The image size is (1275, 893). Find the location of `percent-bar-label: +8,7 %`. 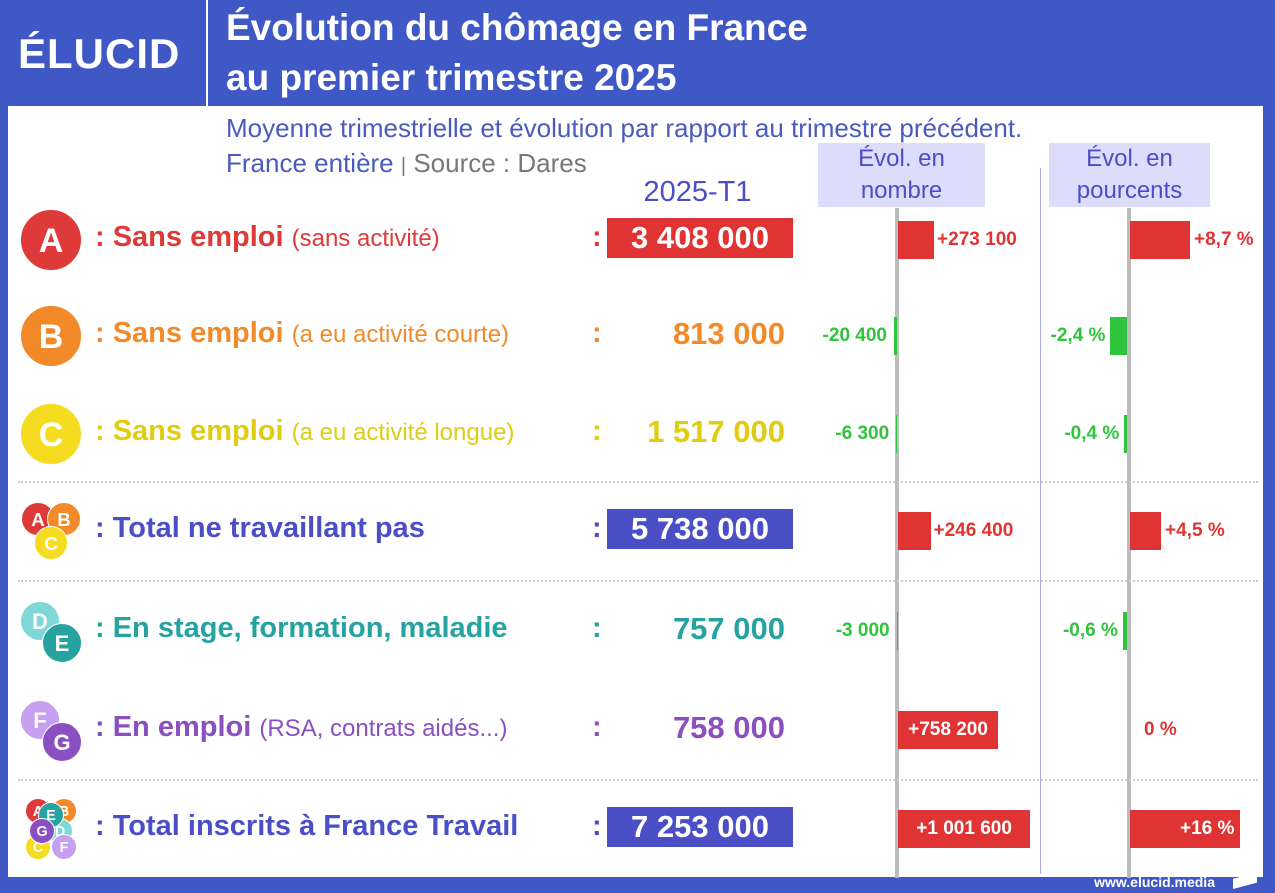

percent-bar-label: +8,7 % is located at coordinates (1224, 239).